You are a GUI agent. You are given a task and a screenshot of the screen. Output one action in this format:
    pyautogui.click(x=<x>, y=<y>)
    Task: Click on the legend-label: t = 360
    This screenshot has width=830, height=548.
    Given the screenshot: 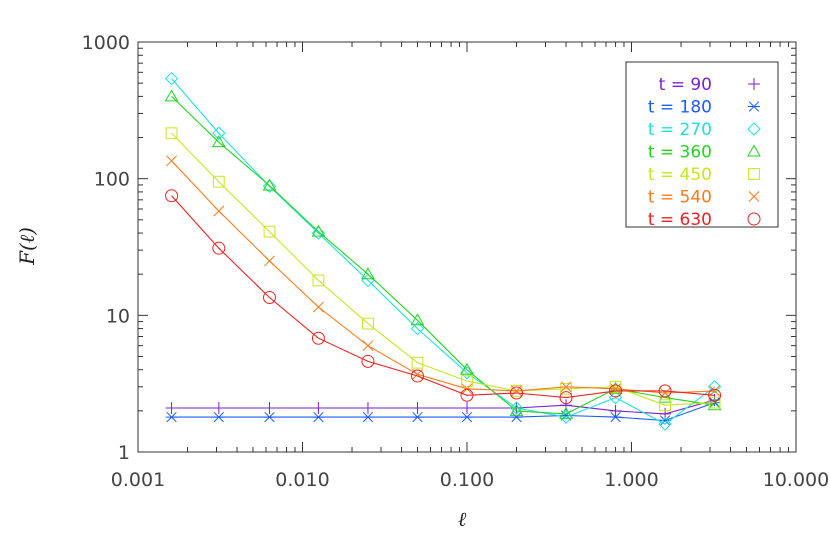 What is the action you would take?
    pyautogui.click(x=680, y=153)
    